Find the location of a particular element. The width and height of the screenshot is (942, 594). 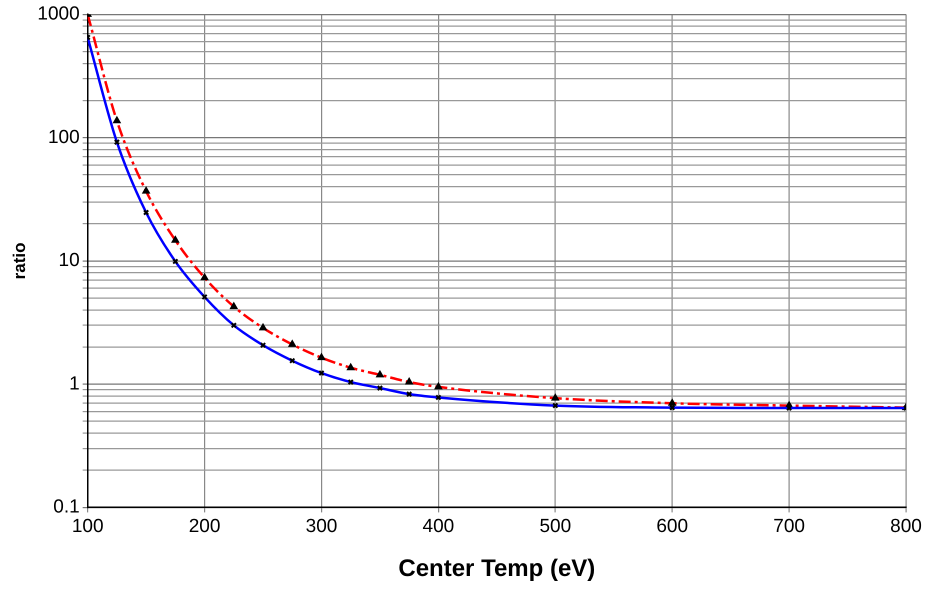

y-tick-label: 100 is located at coordinates (64, 137).